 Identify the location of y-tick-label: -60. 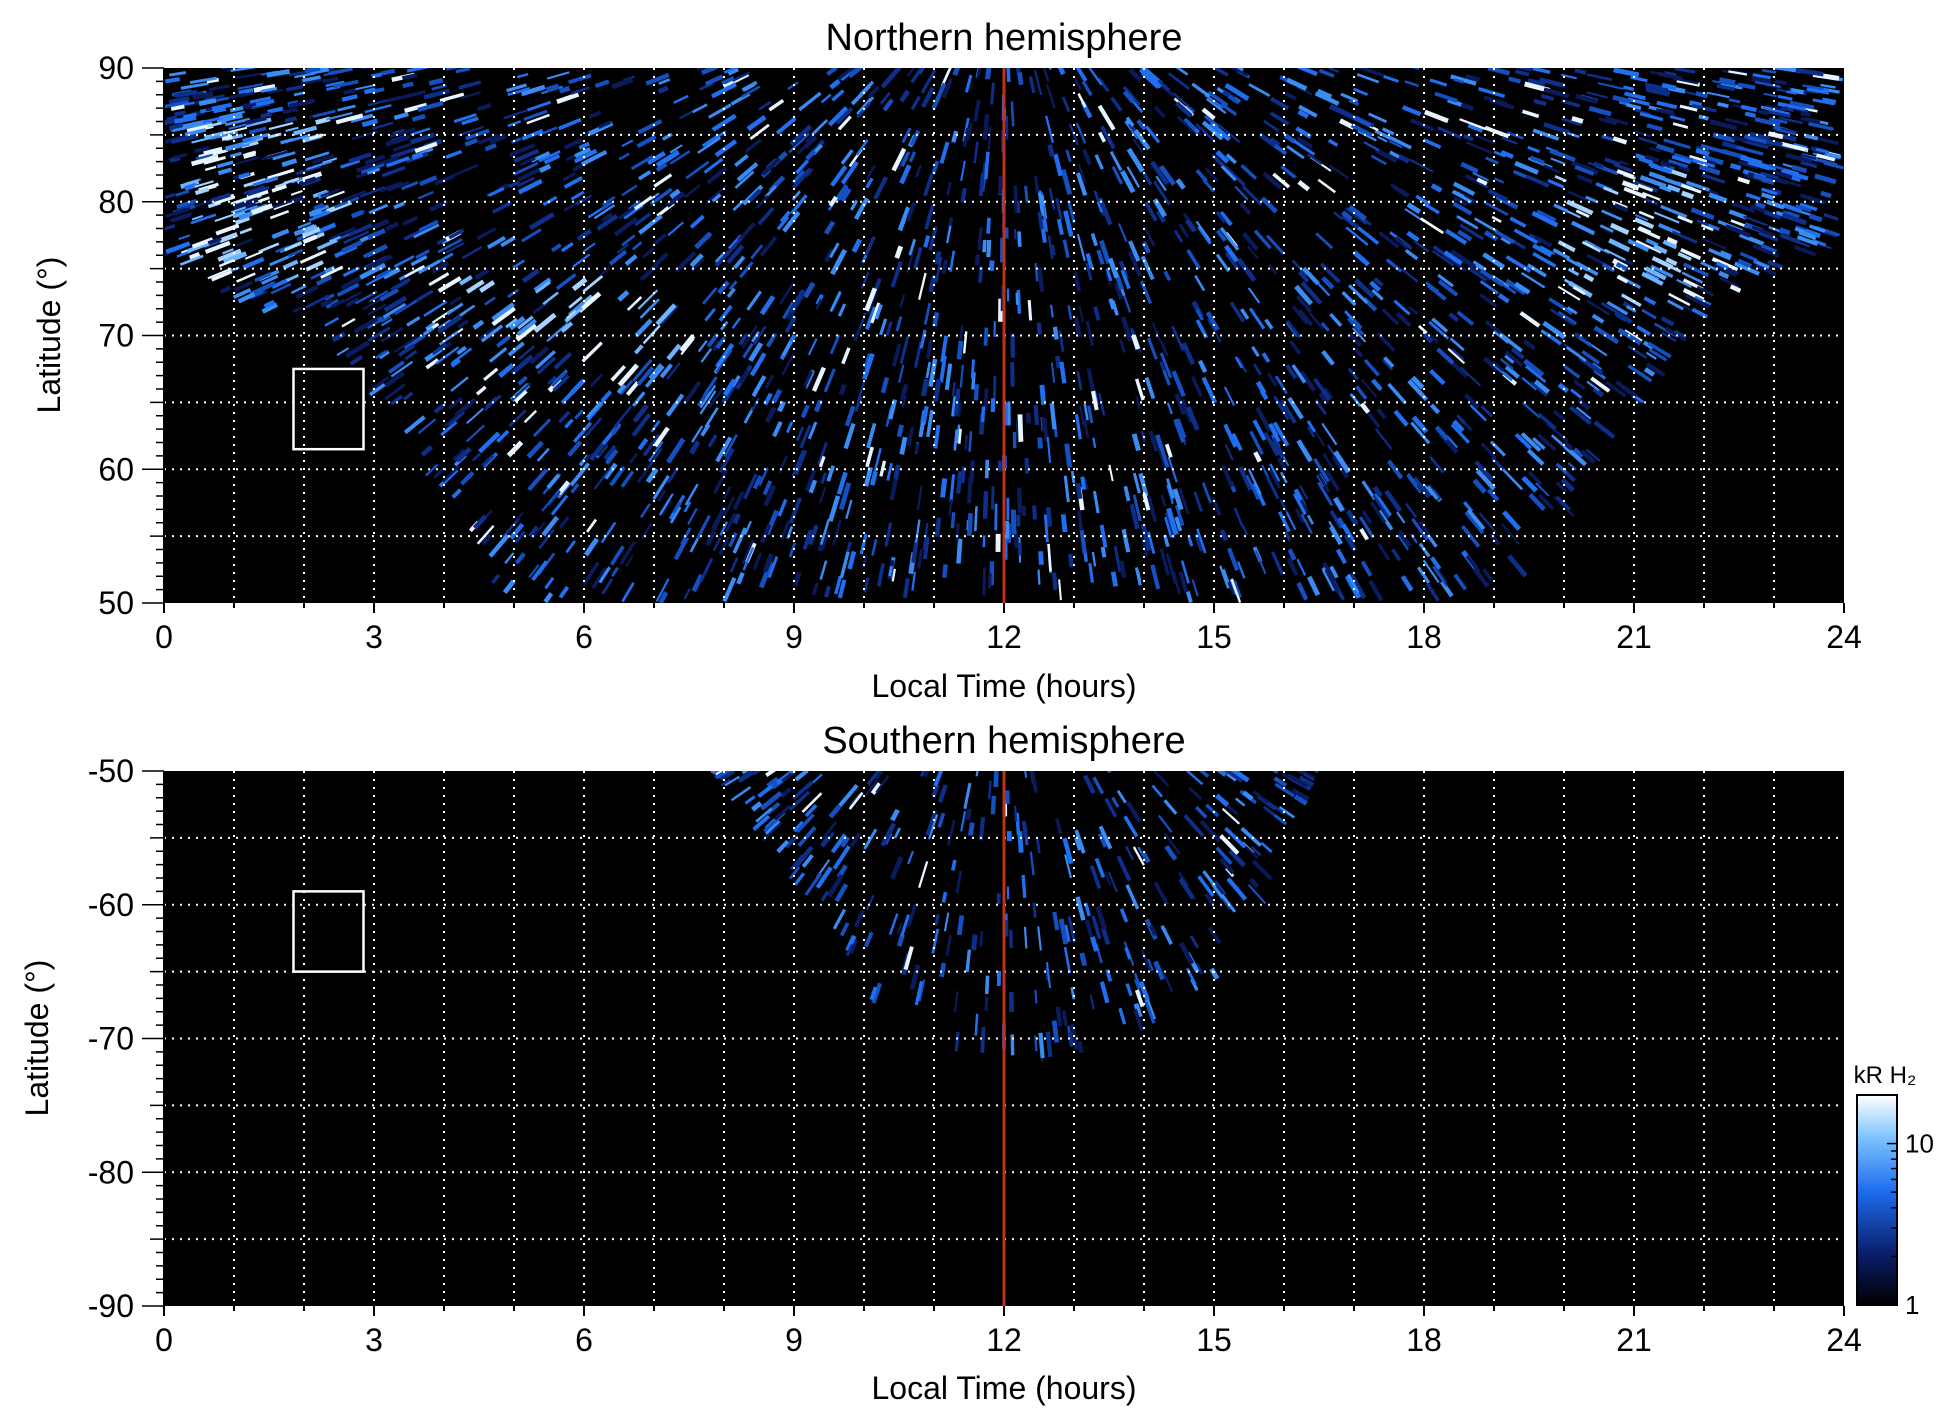
(111, 905).